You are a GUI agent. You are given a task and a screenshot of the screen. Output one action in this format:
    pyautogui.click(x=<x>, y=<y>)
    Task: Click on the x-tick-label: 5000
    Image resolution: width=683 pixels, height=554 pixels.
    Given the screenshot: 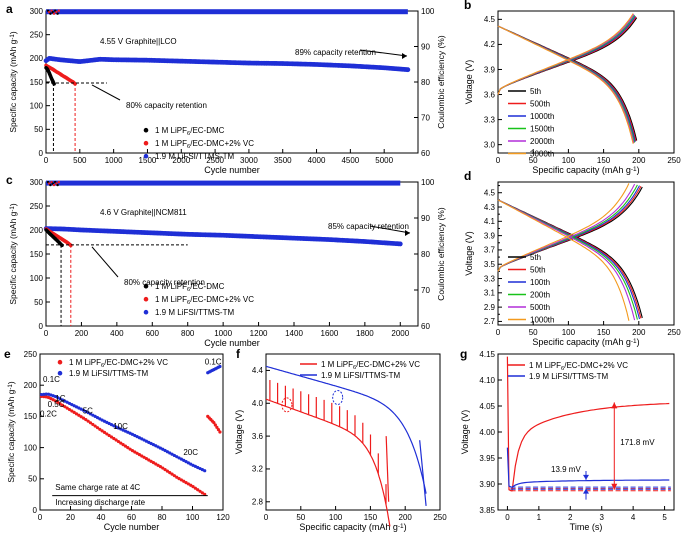 What is the action you would take?
    pyautogui.click(x=384, y=160)
    